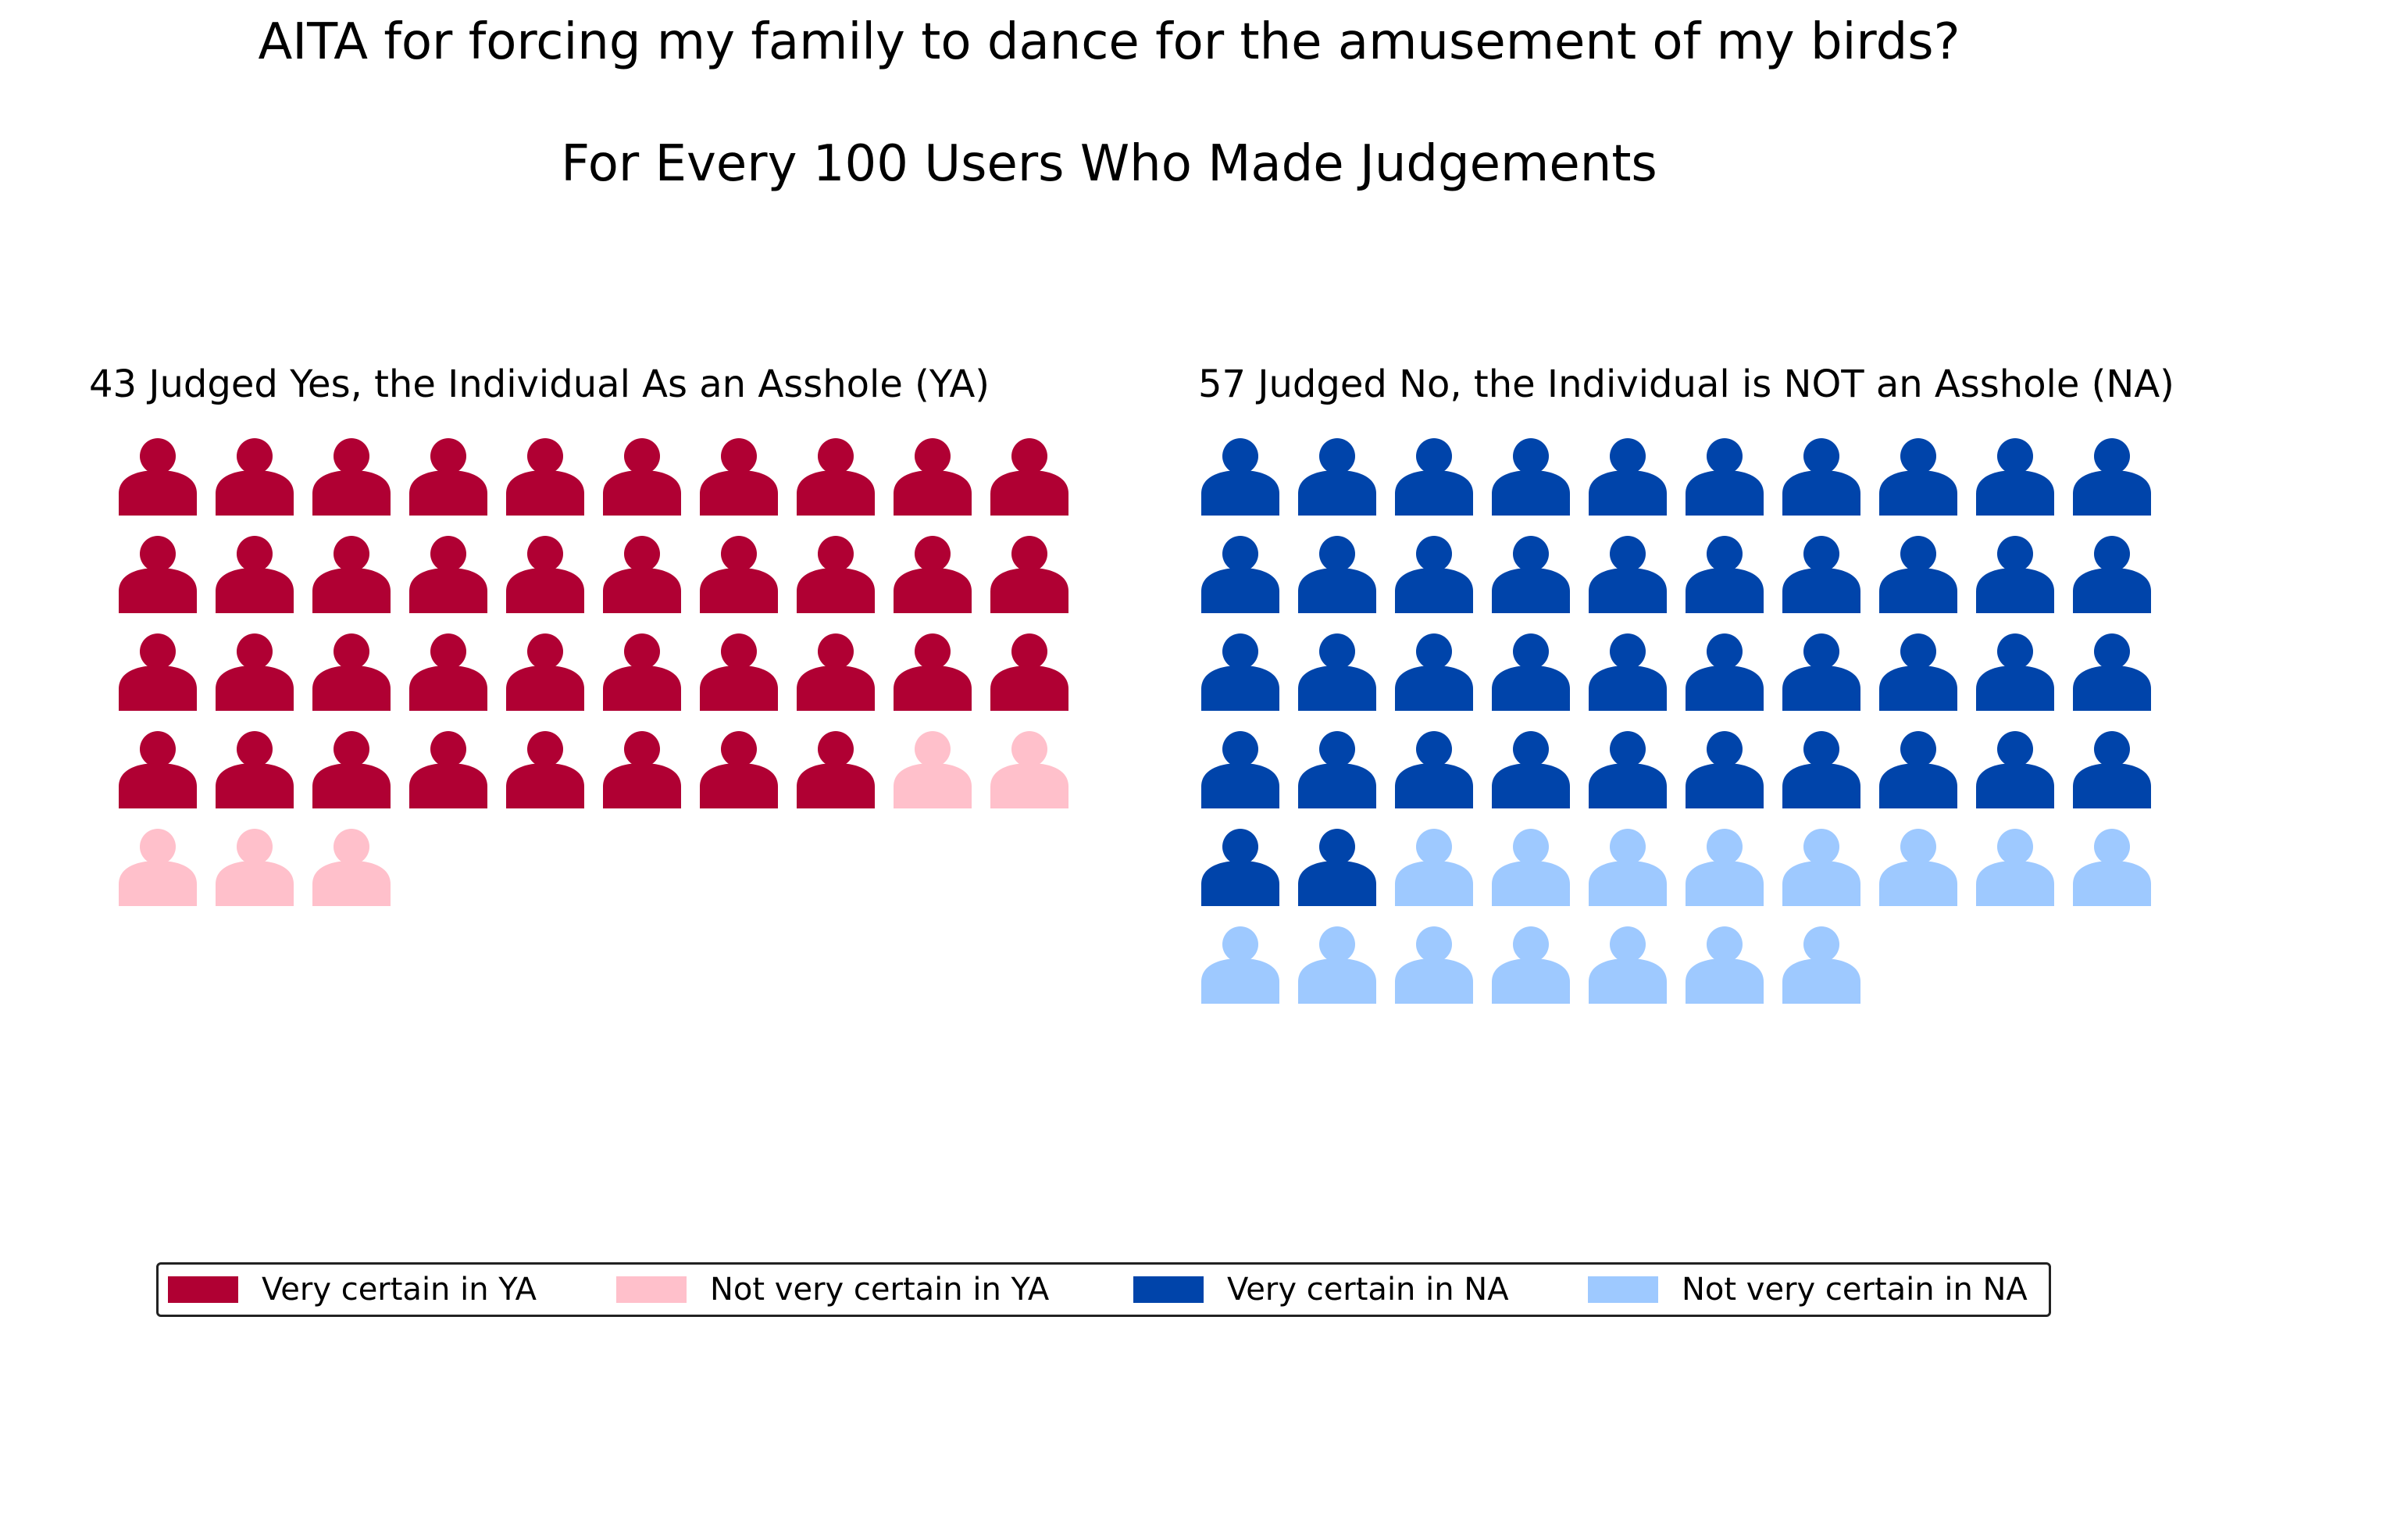 This screenshot has width=2408, height=1513. Describe the element at coordinates (1855, 1290) in the screenshot. I see `legend-label: Not very certain in NA` at that location.